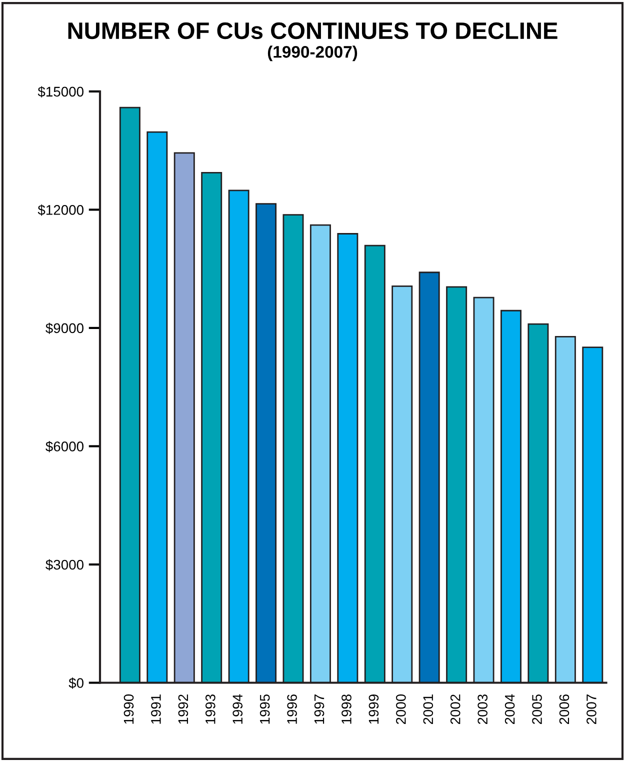 The height and width of the screenshot is (762, 625). What do you see at coordinates (509, 709) in the screenshot?
I see `x-tick-label: 2004` at bounding box center [509, 709].